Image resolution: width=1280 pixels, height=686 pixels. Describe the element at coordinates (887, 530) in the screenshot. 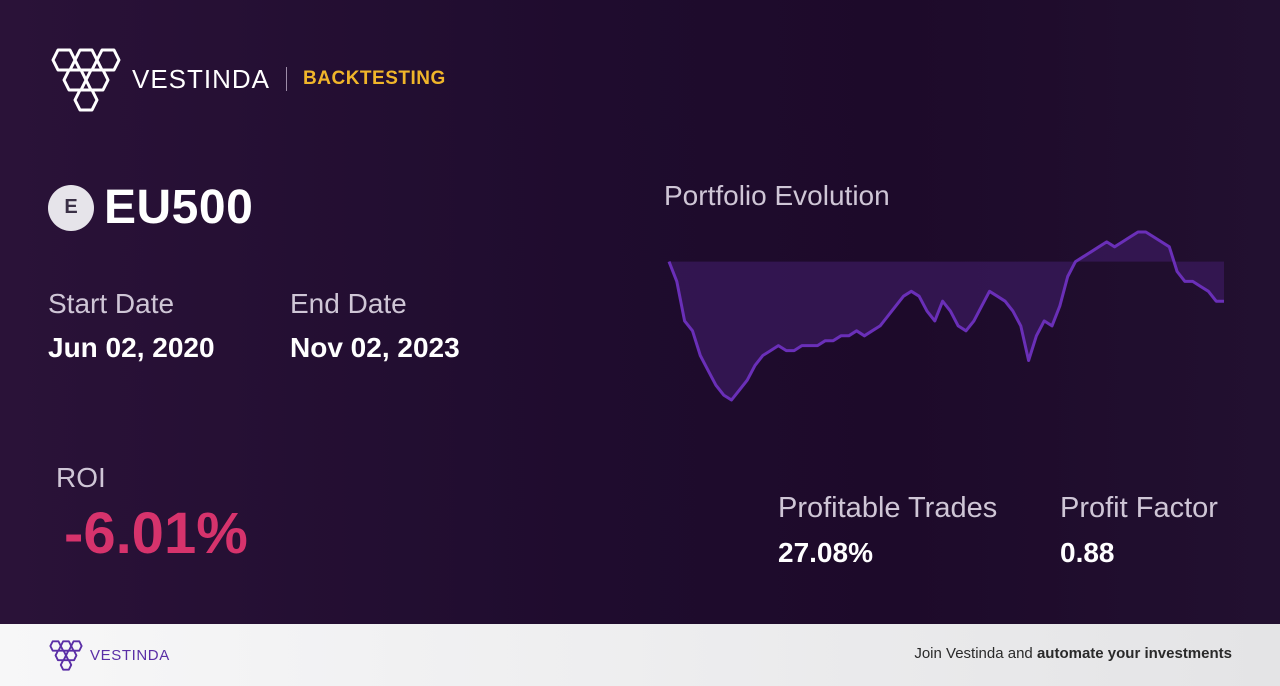

I see `profitable-trades-block: Profitable Trades 27.08%` at that location.